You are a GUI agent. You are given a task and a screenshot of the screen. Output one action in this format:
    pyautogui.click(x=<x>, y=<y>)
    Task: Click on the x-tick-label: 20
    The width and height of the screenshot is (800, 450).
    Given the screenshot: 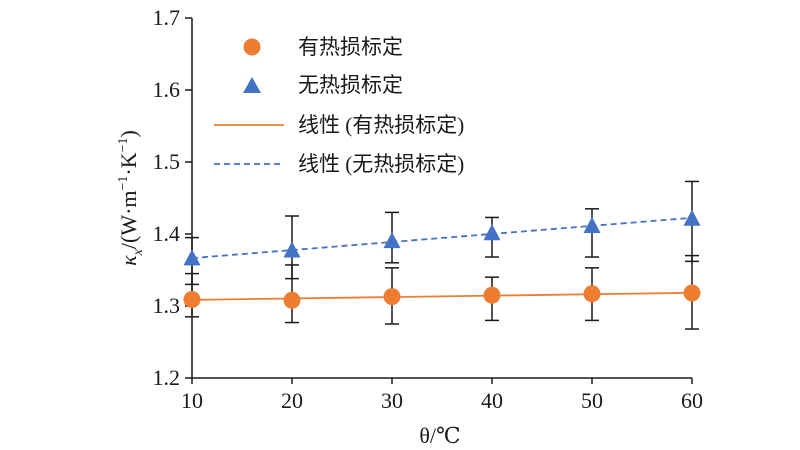 What is the action you would take?
    pyautogui.click(x=292, y=400)
    